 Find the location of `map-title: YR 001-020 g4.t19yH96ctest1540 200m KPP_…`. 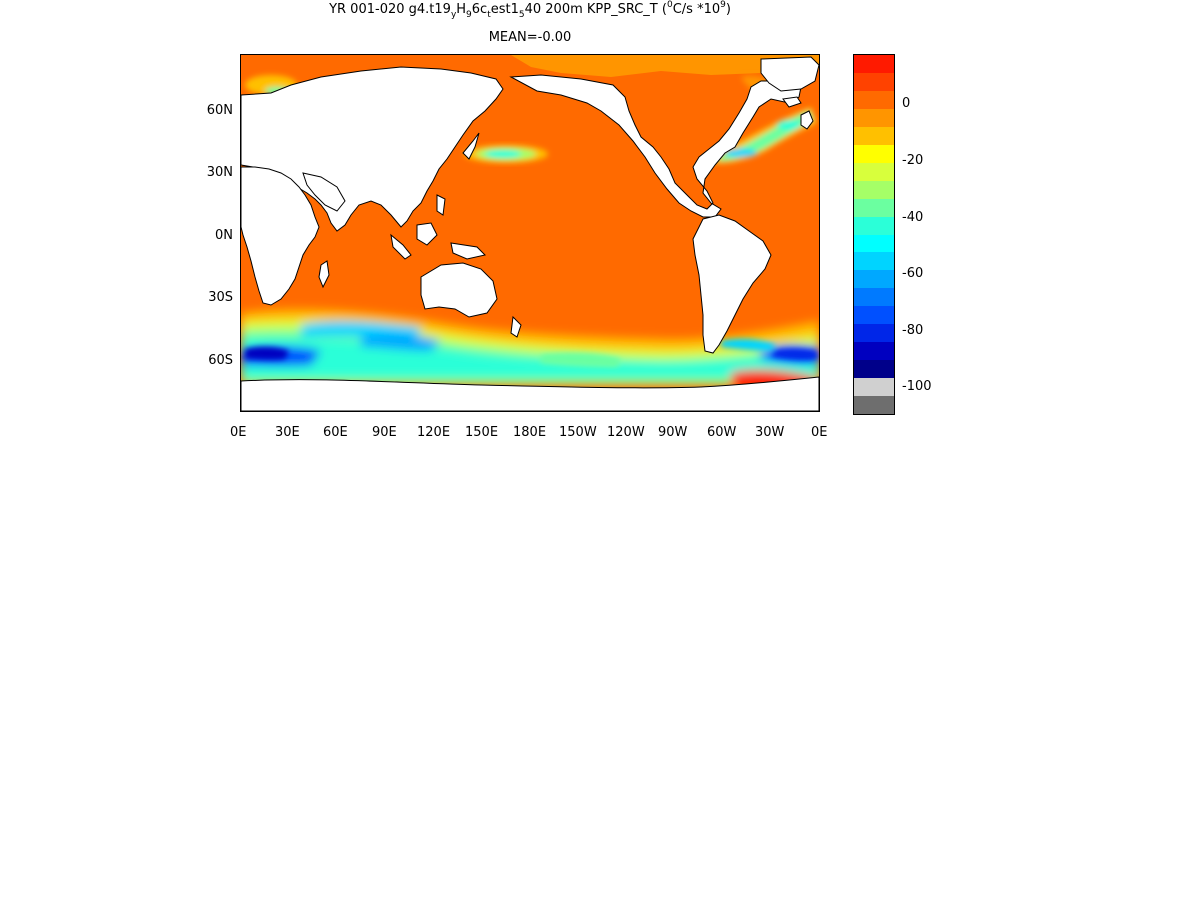

map-title: YR 001-020 g4.t19yH96ctest1540 200m KPP_… is located at coordinates (530, 10).